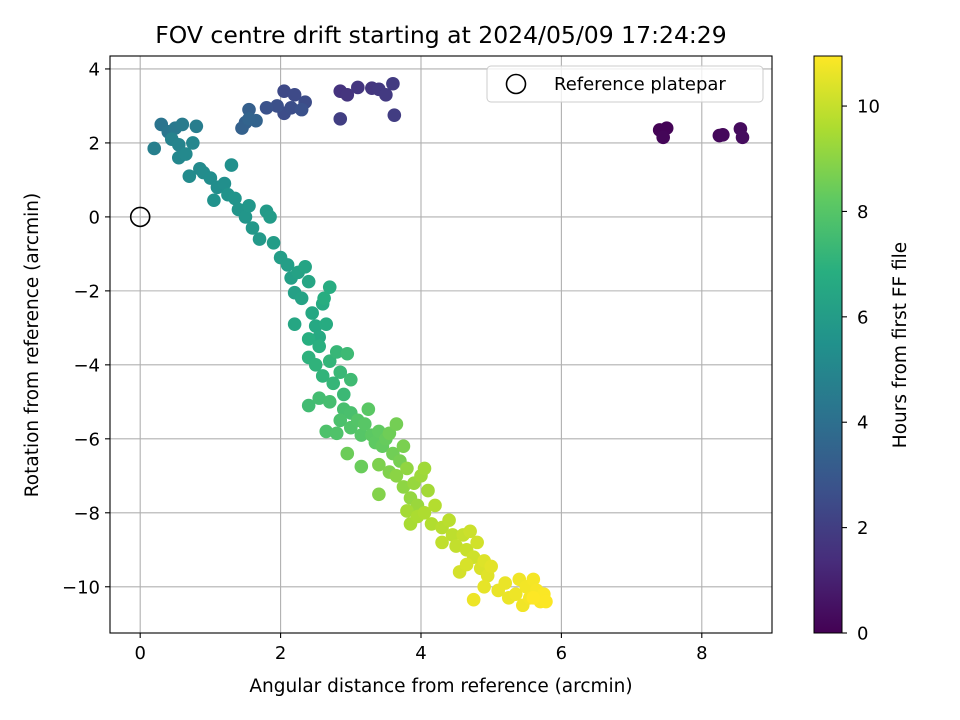 This screenshot has height=720, width=960. I want to click on y-tick-label: −8, so click(86, 513).